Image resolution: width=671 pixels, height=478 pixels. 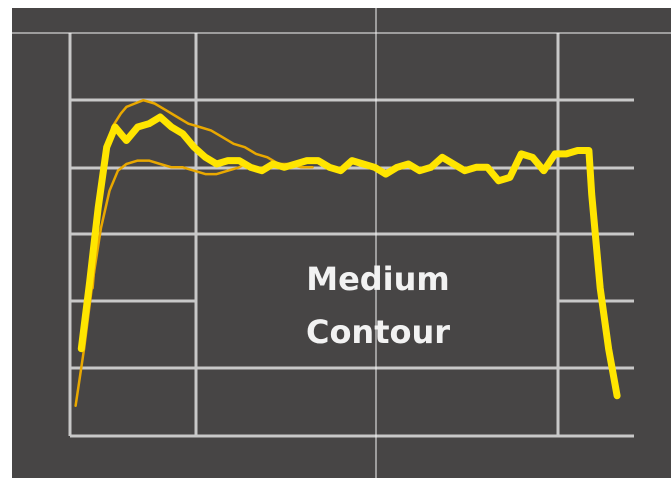 What do you see at coordinates (378, 279) in the screenshot?
I see `annotation-medium: Medium` at bounding box center [378, 279].